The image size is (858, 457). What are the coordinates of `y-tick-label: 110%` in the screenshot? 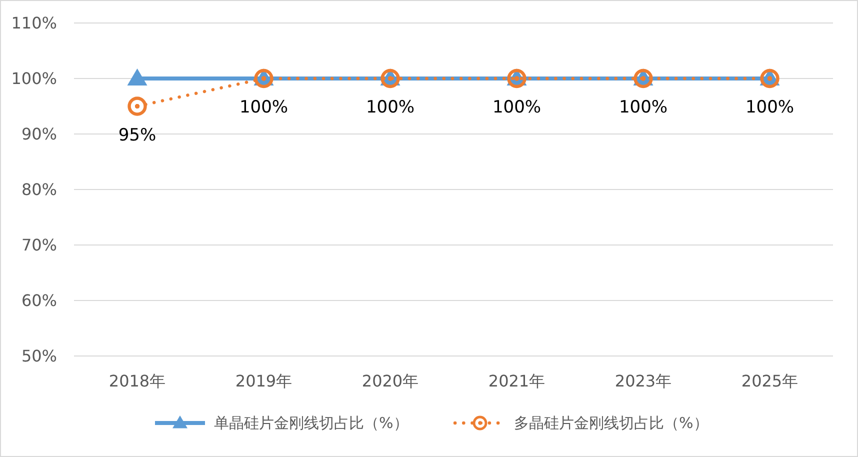 It's located at (34, 23).